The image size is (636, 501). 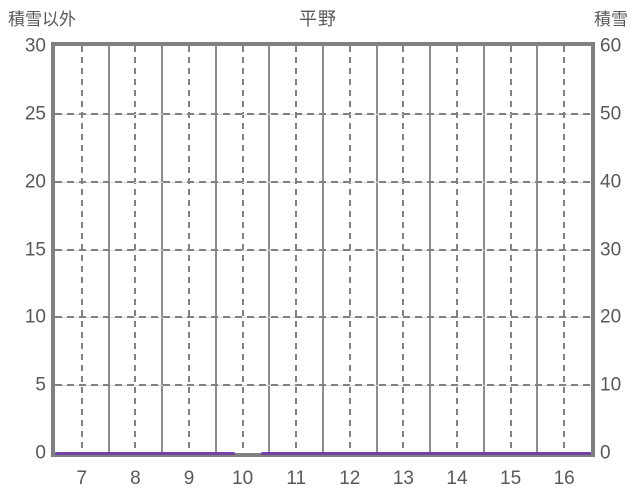 I want to click on left-axis-tick-label: 25, so click(x=35, y=114).